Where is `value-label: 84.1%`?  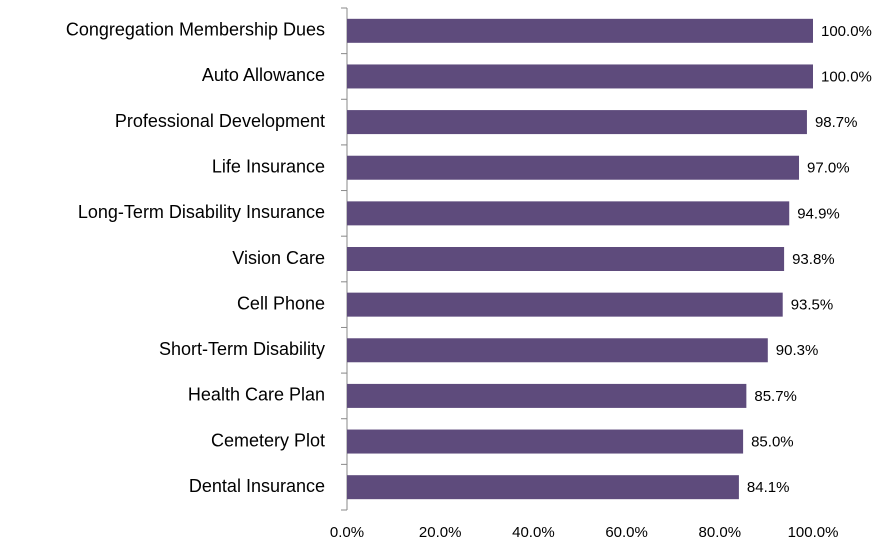
value-label: 84.1% is located at coordinates (768, 487).